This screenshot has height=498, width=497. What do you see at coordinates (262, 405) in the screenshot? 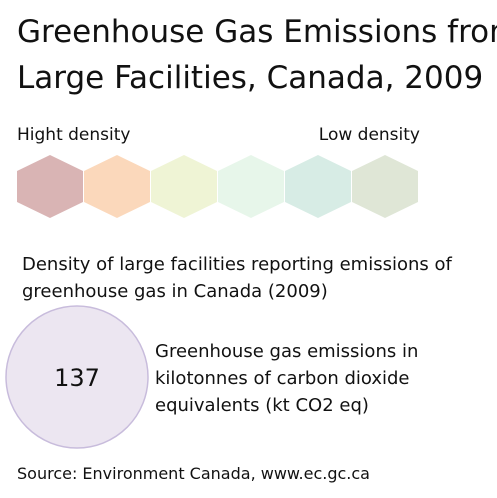
I see `circle-description: equivalents (kt CO2 eq)` at bounding box center [262, 405].